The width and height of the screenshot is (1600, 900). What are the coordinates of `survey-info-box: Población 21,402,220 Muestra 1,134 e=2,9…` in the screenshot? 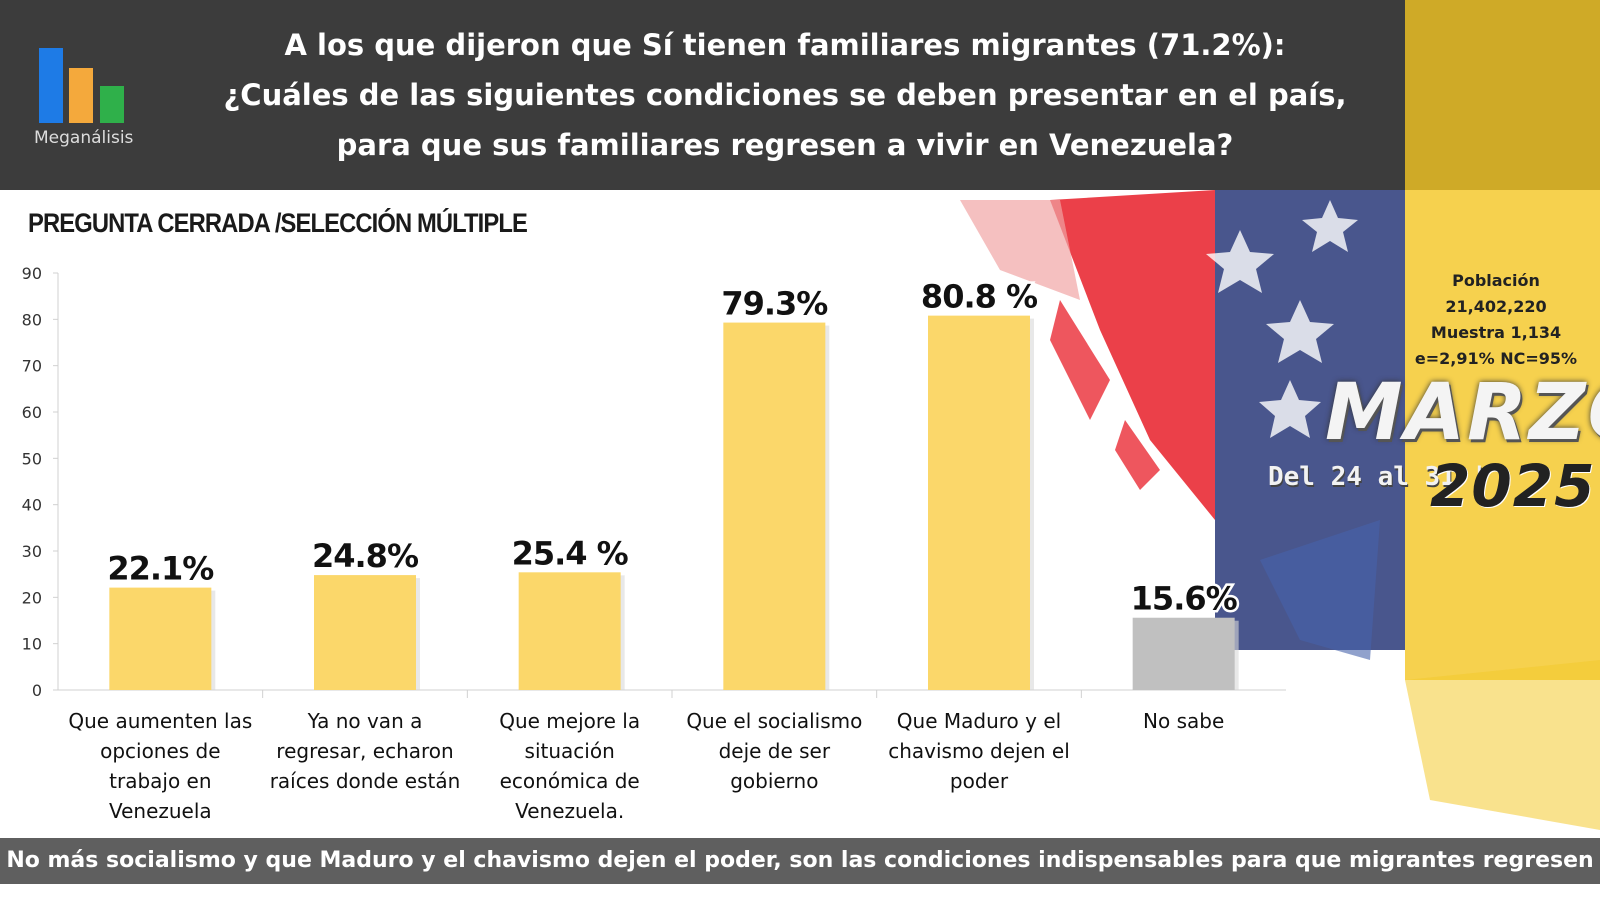 It's located at (1496, 320).